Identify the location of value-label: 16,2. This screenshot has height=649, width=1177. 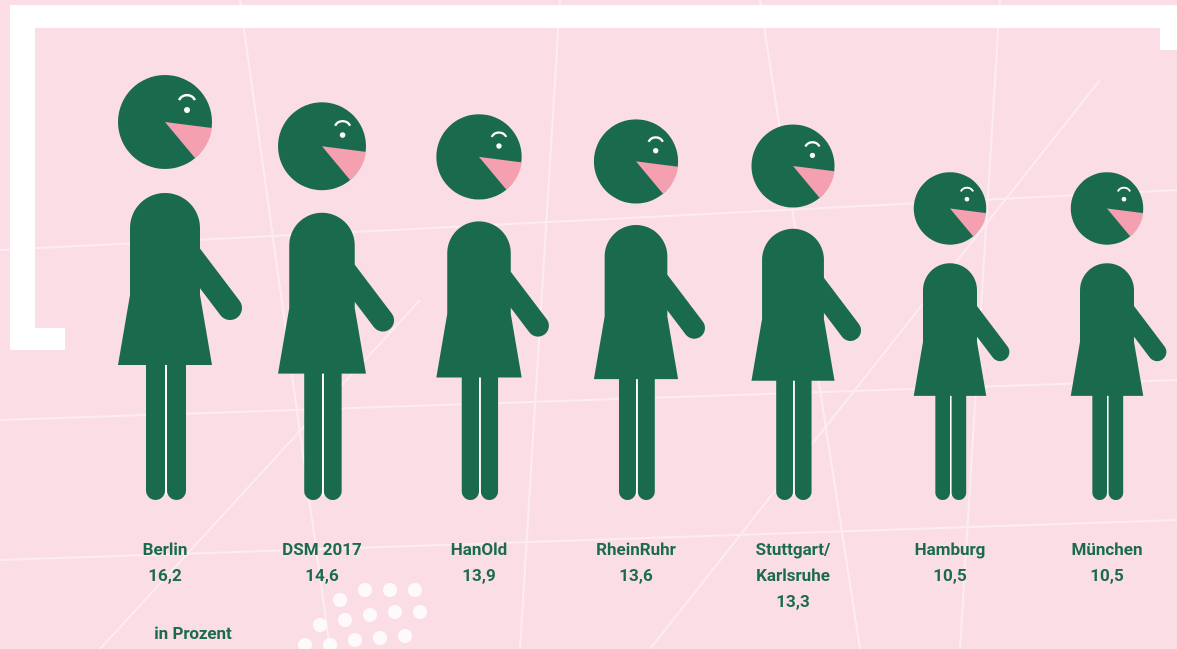
(165, 576).